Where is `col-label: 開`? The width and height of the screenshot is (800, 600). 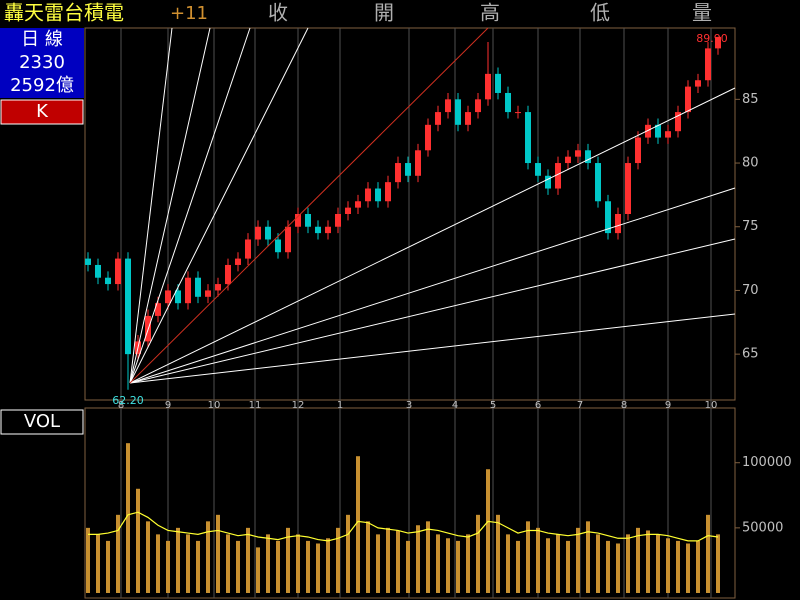
col-label: 開 is located at coordinates (384, 13).